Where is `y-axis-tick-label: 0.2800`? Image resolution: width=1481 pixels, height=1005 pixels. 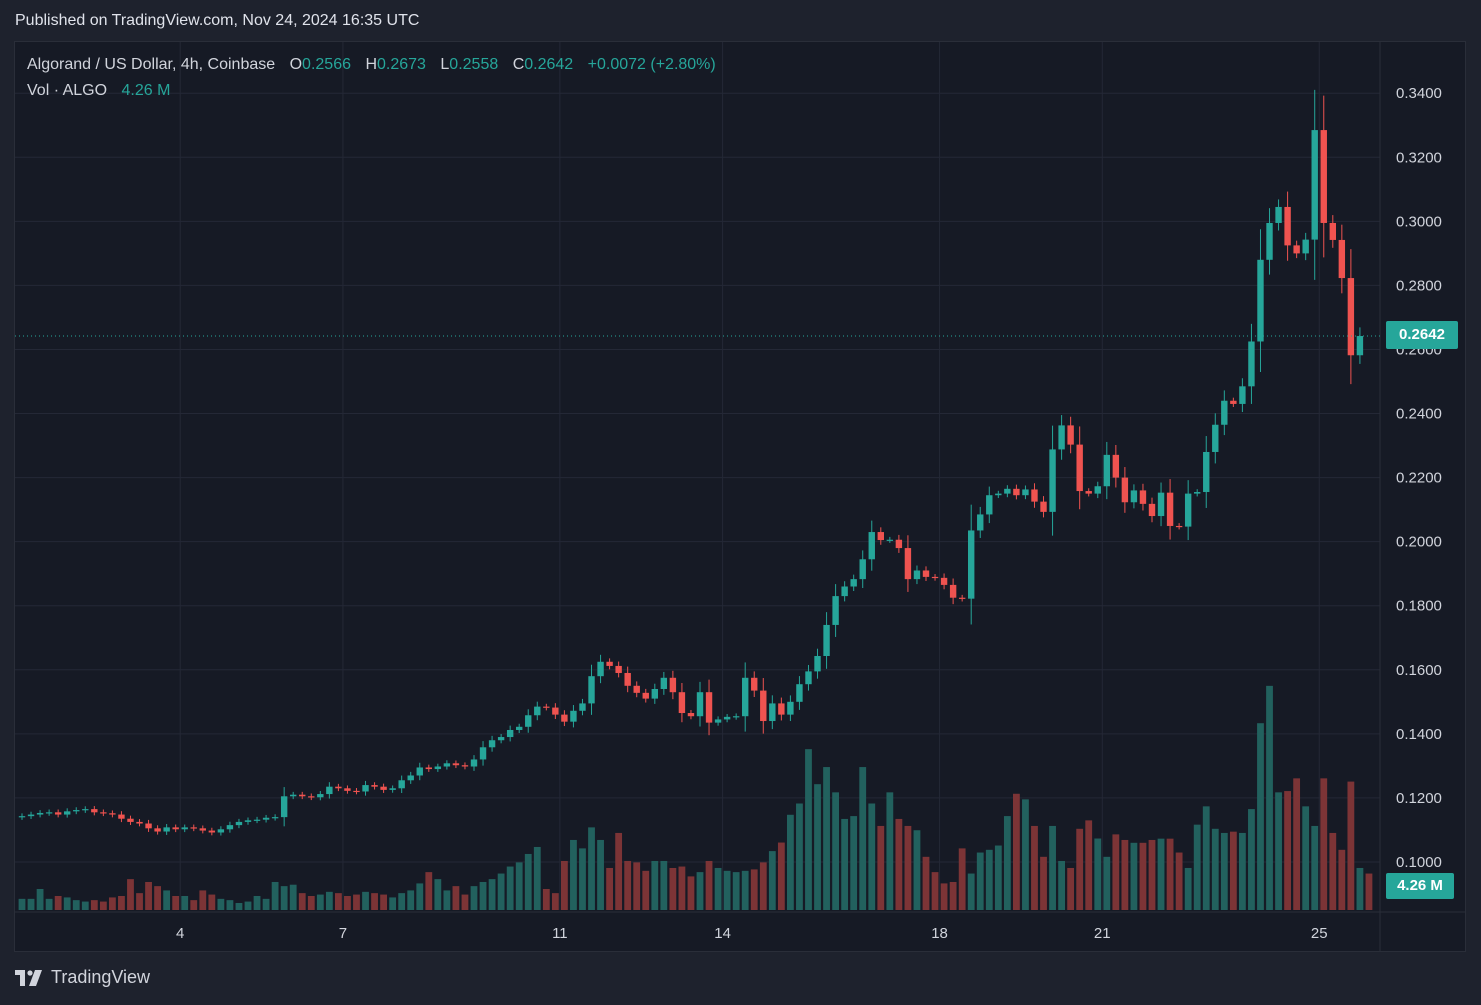
y-axis-tick-label: 0.2800 is located at coordinates (1419, 285).